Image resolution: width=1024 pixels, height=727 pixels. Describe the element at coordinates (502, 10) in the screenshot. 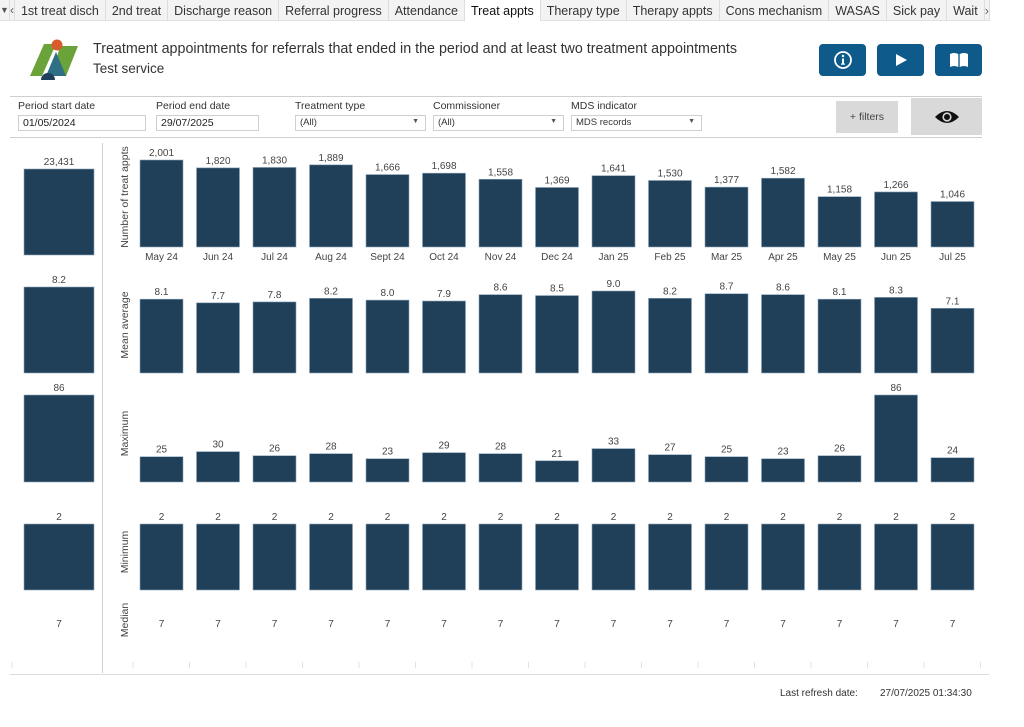

I see `tab-treat-appts: Treat appts` at that location.